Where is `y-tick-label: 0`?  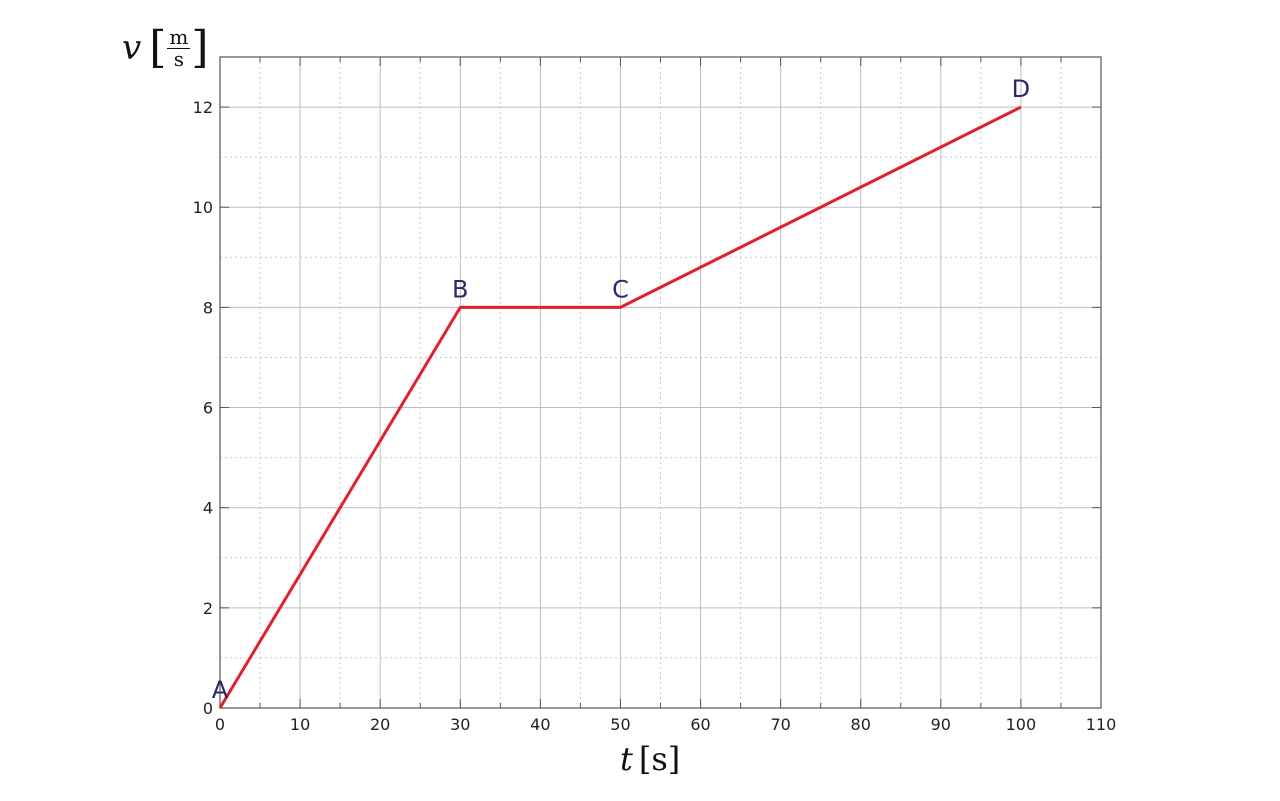 y-tick-label: 0 is located at coordinates (208, 708).